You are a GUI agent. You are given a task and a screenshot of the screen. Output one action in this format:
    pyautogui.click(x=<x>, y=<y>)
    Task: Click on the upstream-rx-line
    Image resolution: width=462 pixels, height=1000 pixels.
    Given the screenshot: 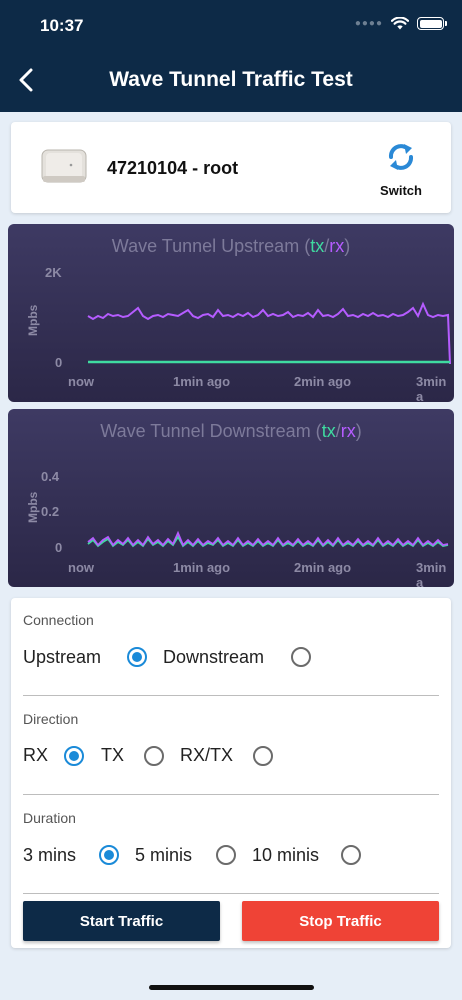 What is the action you would take?
    pyautogui.click(x=269, y=333)
    